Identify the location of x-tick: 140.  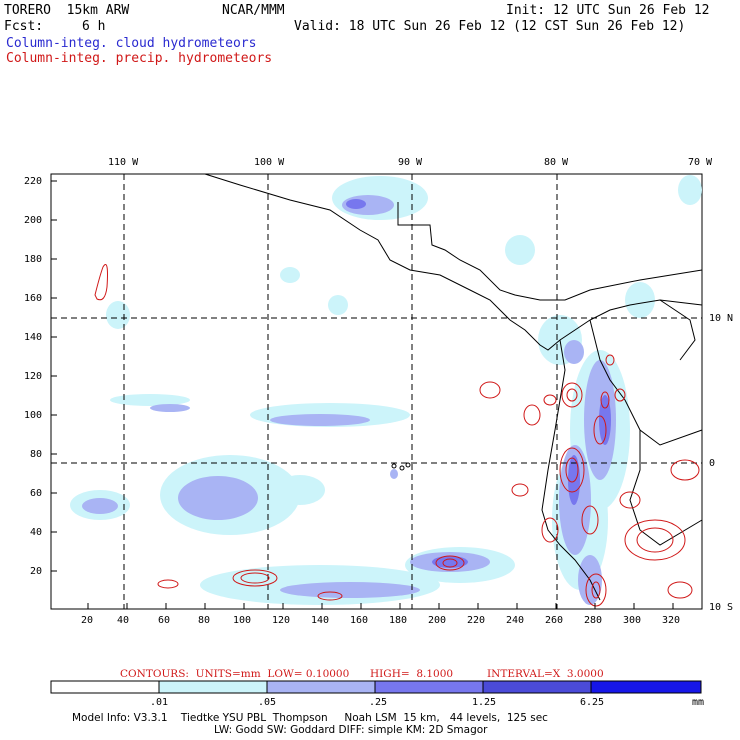
(320, 620).